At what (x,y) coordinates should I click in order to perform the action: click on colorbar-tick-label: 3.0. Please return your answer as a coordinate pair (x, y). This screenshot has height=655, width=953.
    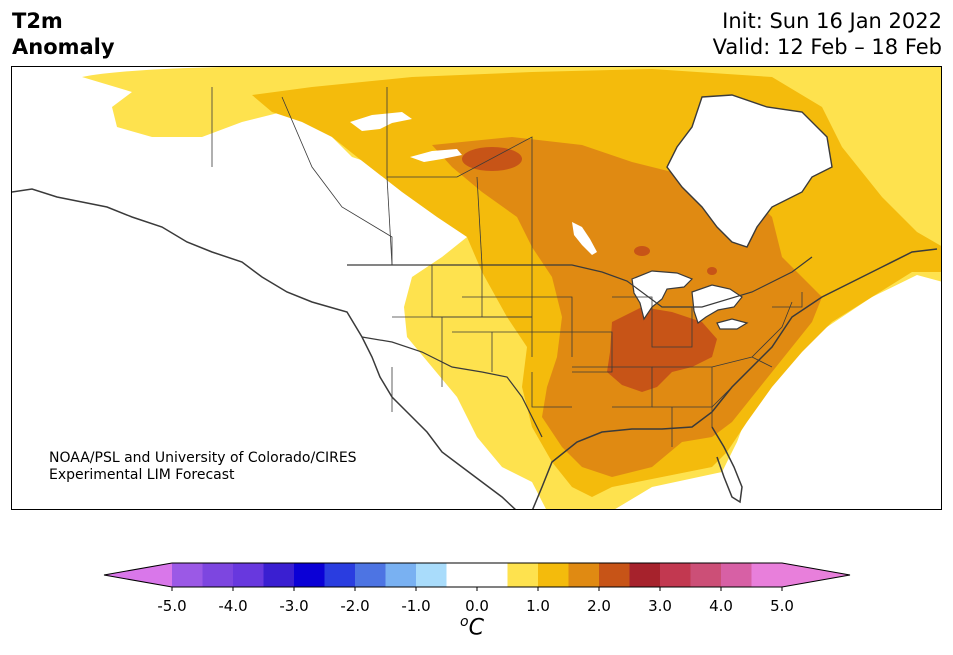
    Looking at the image, I should click on (660, 606).